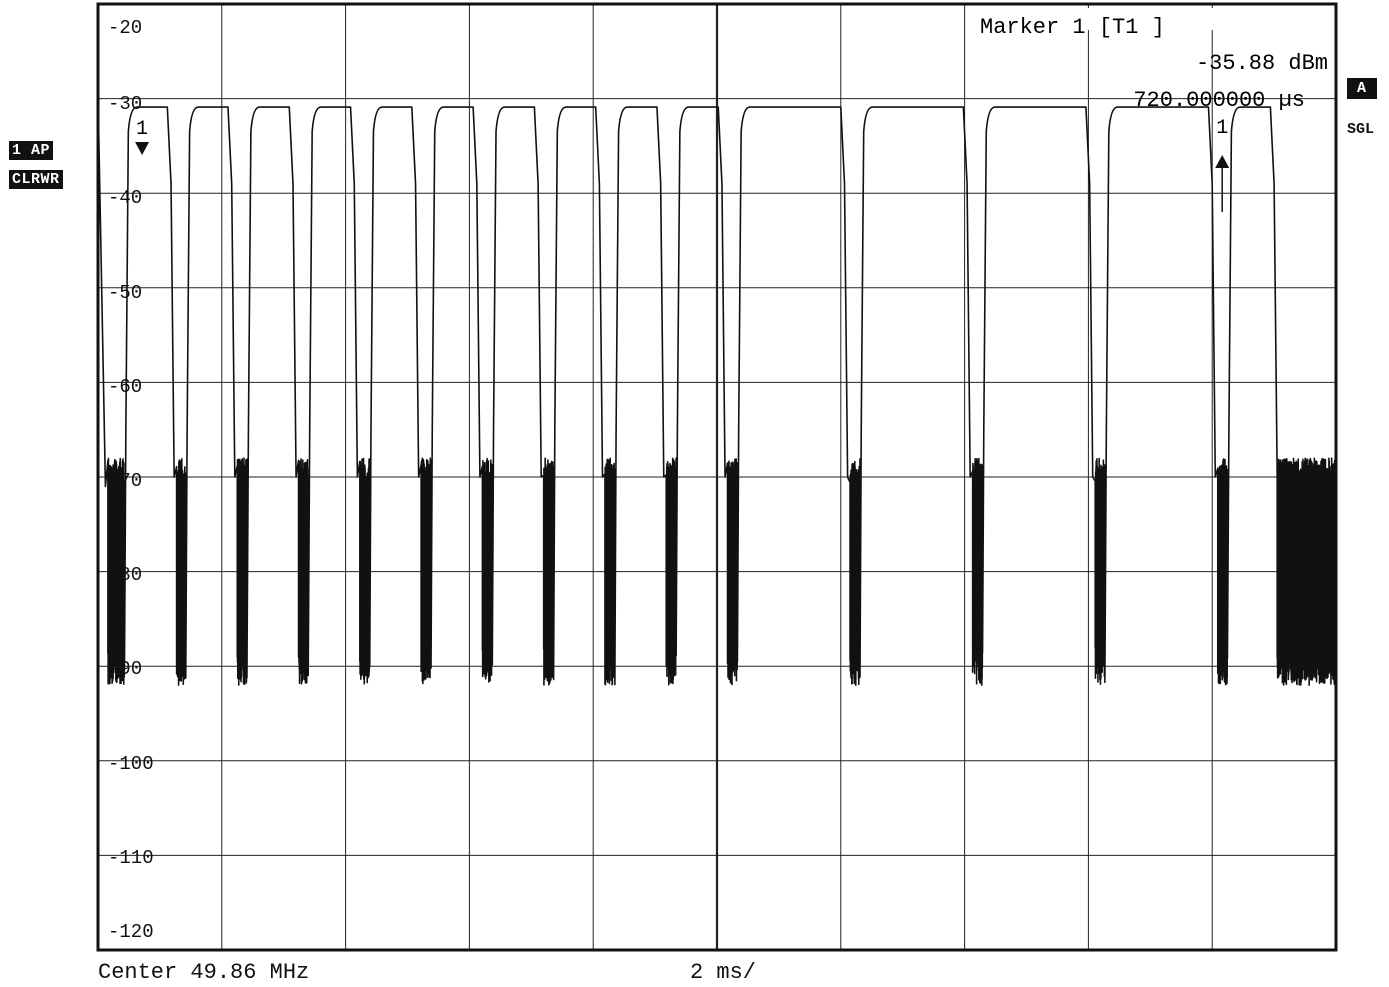 This screenshot has height=987, width=1389. Describe the element at coordinates (125, 293) in the screenshot. I see `y-tick-label: -50` at that location.